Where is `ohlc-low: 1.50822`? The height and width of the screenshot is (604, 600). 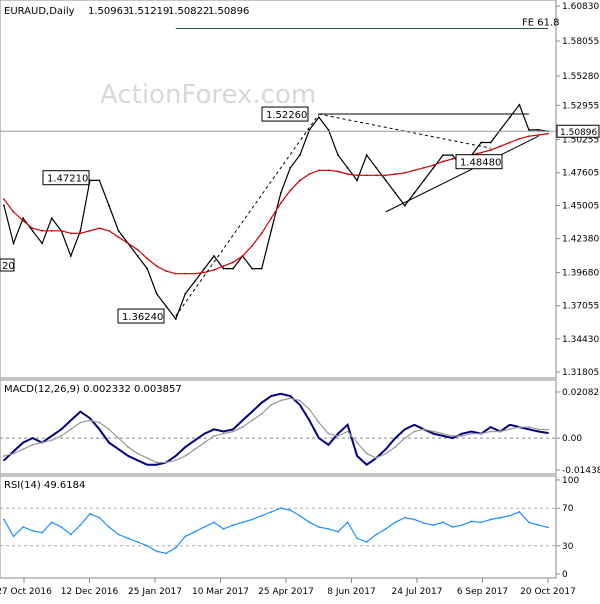
ohlc-low: 1.50822 is located at coordinates (188, 11).